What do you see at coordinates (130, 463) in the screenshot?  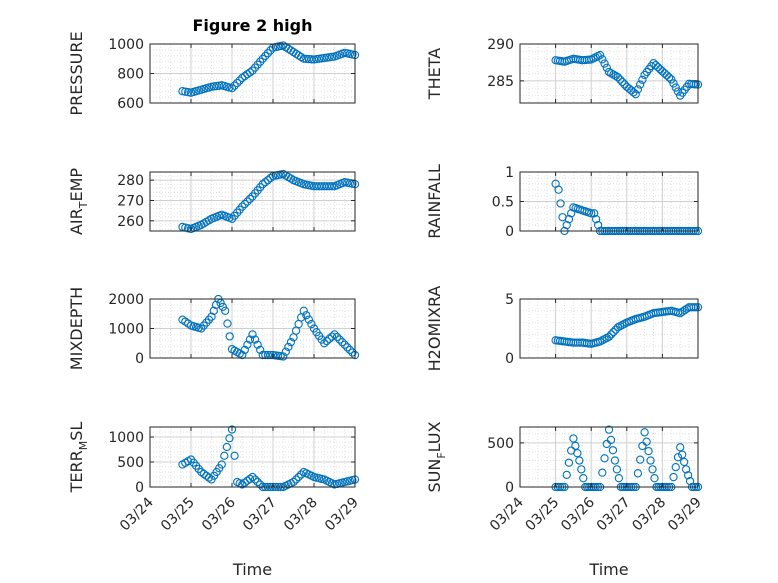 I see `y-tick-label: 500` at bounding box center [130, 463].